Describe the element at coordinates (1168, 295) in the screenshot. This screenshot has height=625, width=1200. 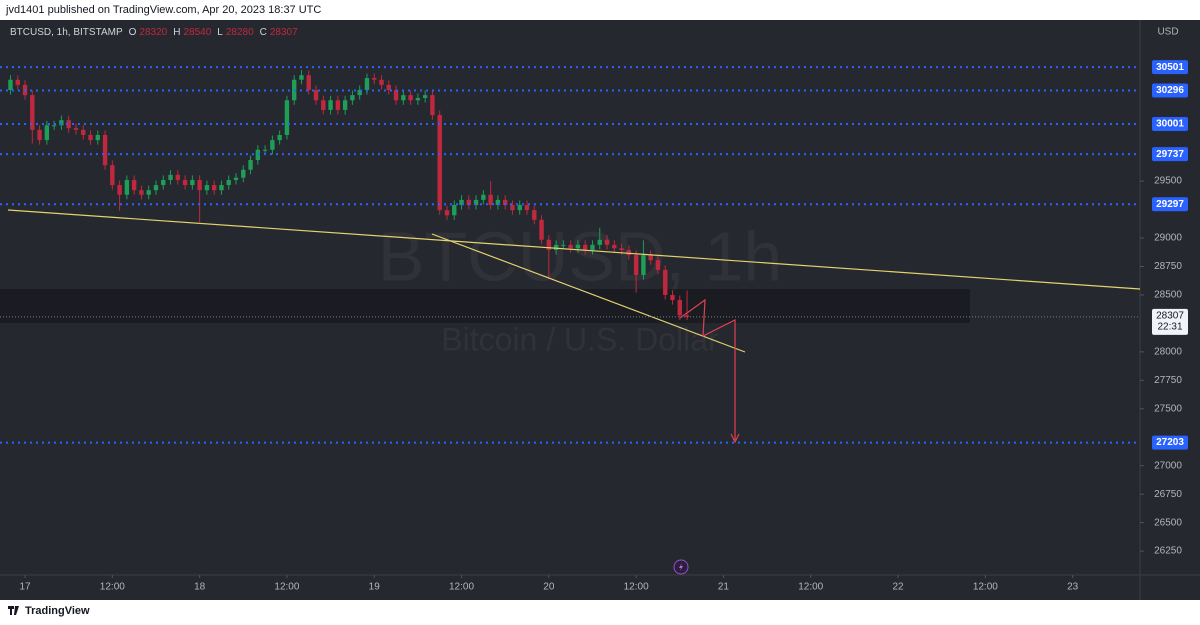
I see `y-tick-label: 28500` at that location.